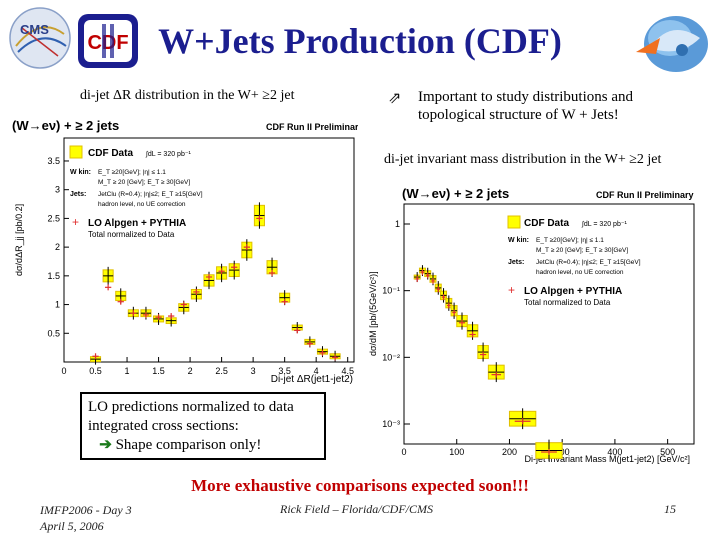 The image size is (720, 540). What do you see at coordinates (86, 510) in the screenshot?
I see `footer-event-name: IMFP2006 - Day 3` at bounding box center [86, 510].